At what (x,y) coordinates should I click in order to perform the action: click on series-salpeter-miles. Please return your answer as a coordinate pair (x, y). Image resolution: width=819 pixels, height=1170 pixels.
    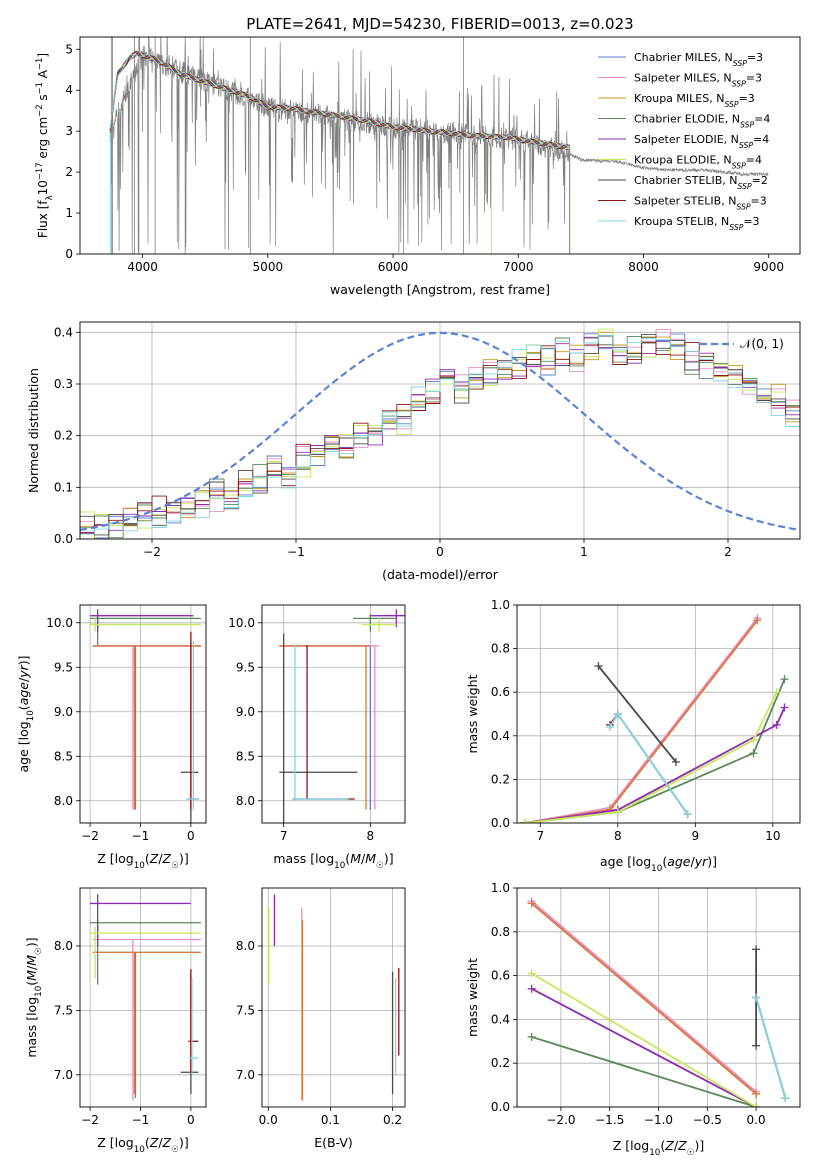
    Looking at the image, I should click on (644, 996).